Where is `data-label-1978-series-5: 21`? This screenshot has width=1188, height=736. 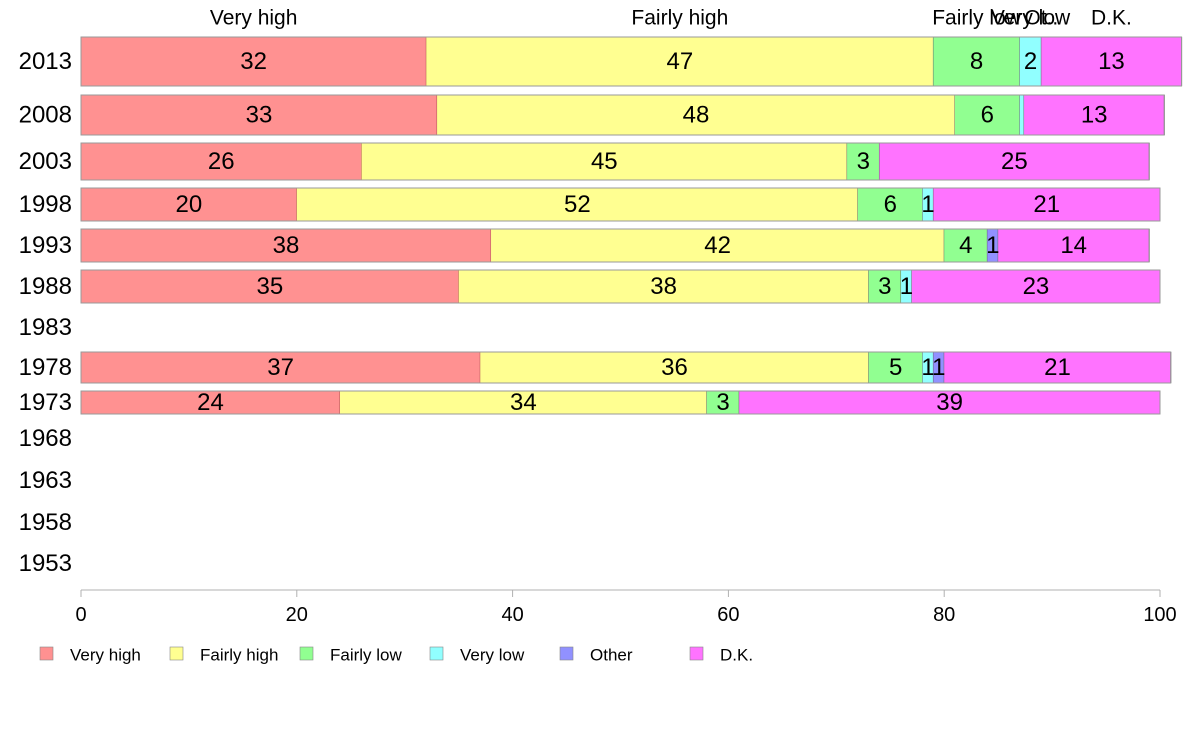 data-label-1978-series-5: 21 is located at coordinates (1057, 367).